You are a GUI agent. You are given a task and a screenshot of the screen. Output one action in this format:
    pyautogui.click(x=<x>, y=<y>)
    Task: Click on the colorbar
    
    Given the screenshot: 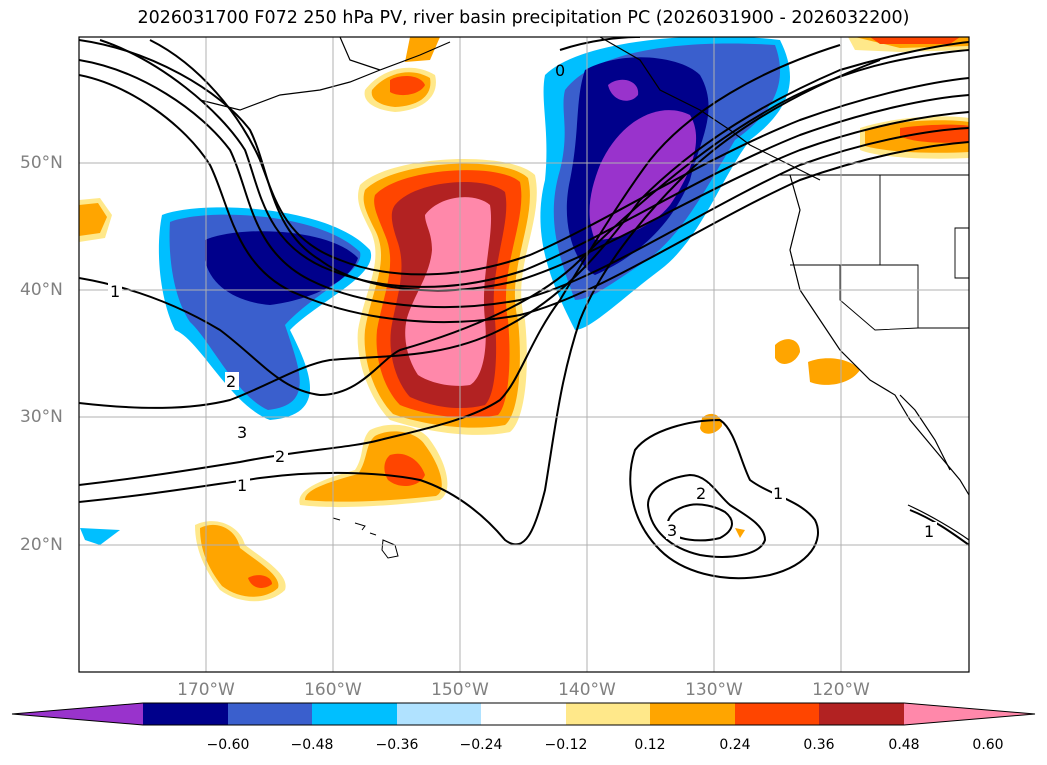 What is the action you would take?
    pyautogui.click(x=523, y=714)
    